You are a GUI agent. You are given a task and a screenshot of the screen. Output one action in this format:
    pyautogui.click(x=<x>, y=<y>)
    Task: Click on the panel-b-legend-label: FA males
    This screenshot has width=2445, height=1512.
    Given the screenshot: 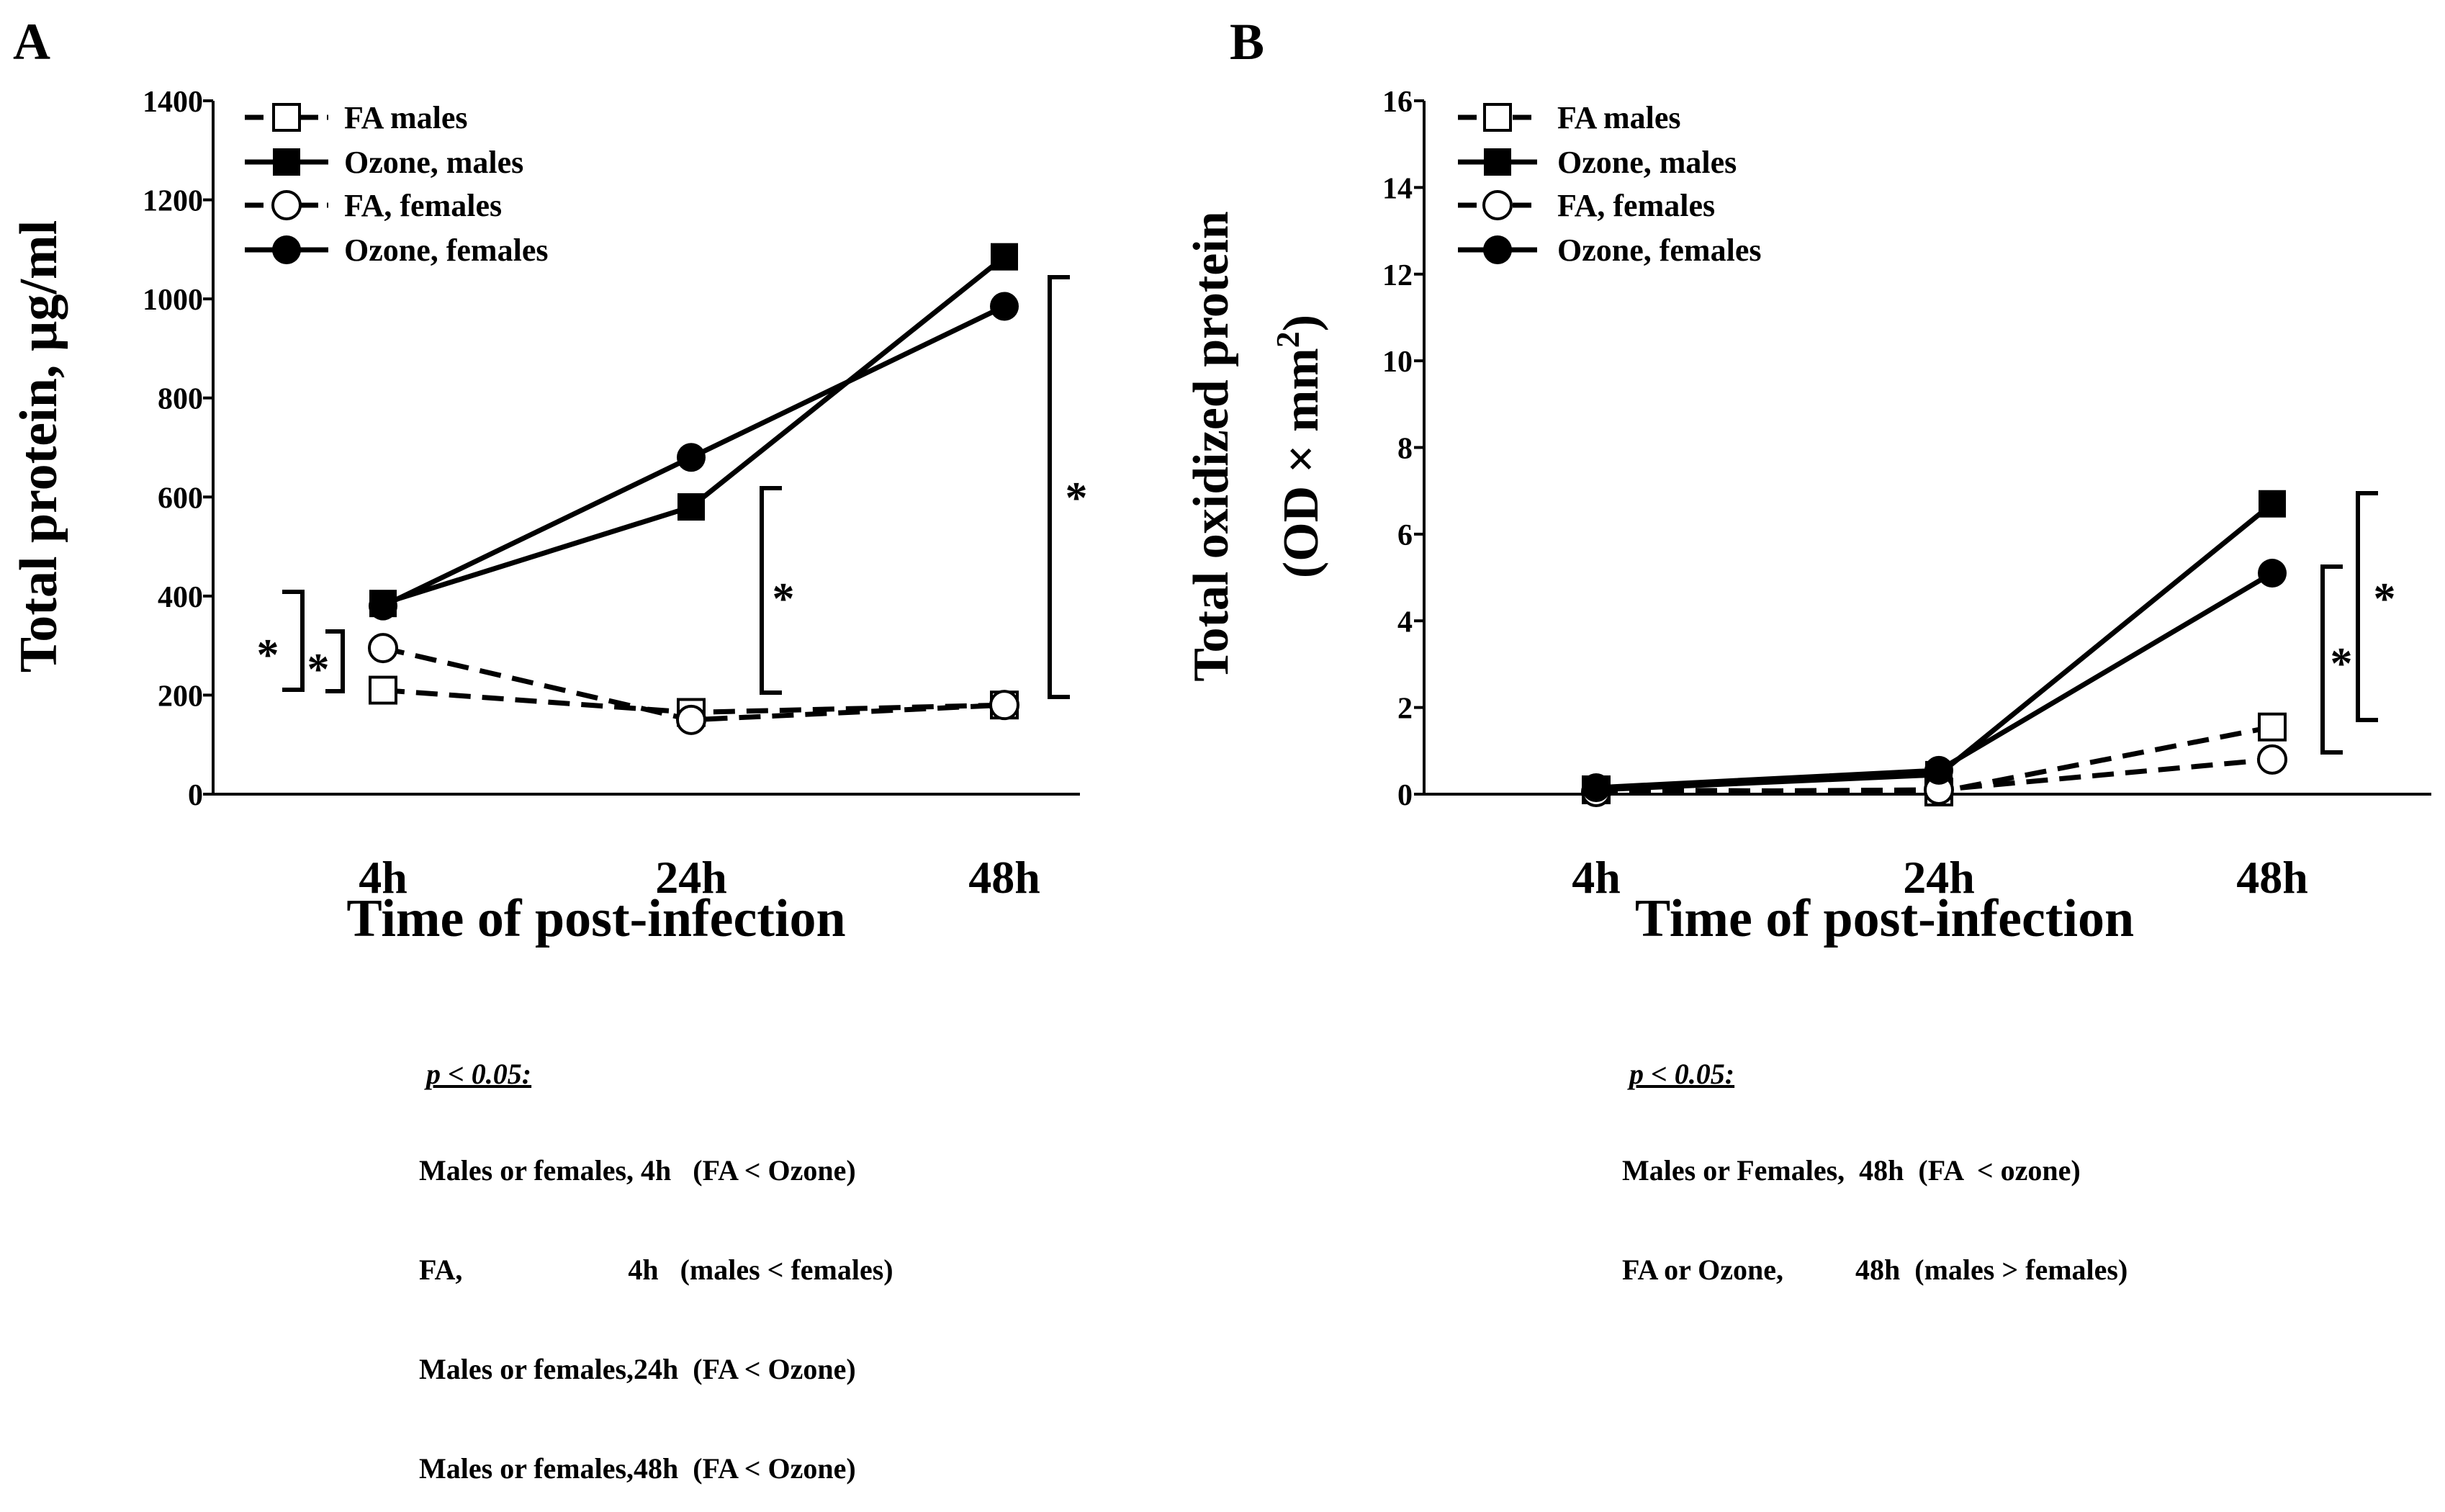 What is the action you would take?
    pyautogui.click(x=1619, y=117)
    